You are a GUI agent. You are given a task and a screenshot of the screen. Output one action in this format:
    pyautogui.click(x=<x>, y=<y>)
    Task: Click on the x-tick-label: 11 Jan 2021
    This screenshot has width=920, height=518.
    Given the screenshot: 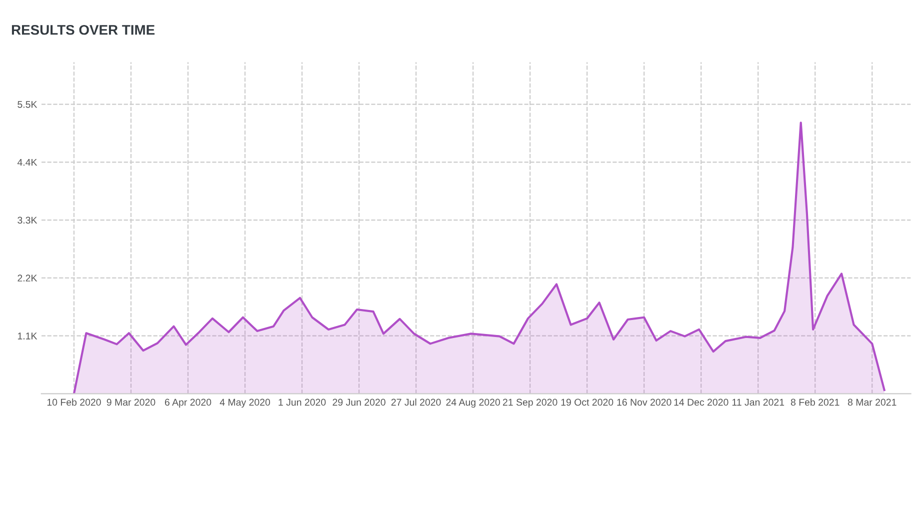 What is the action you would take?
    pyautogui.click(x=758, y=402)
    